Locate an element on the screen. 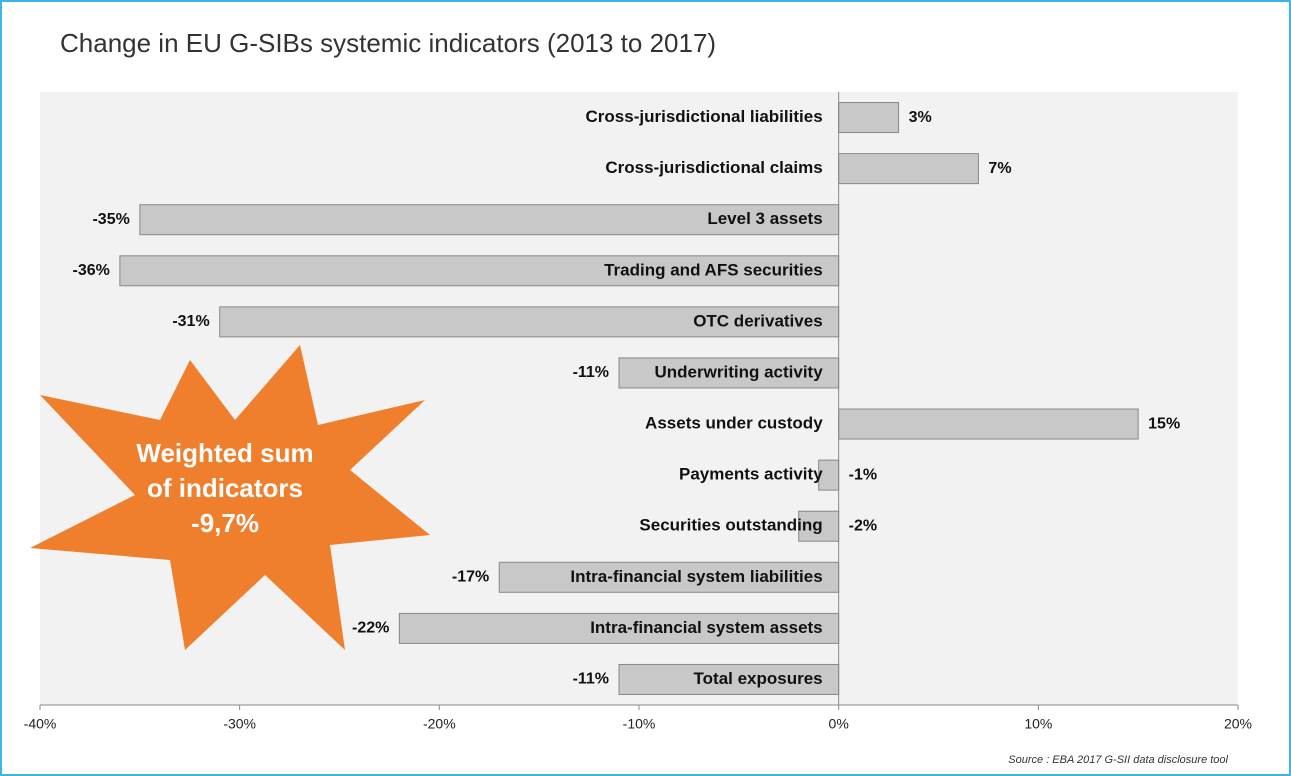 The height and width of the screenshot is (776, 1291). x-tick-label: 0% is located at coordinates (839, 724).